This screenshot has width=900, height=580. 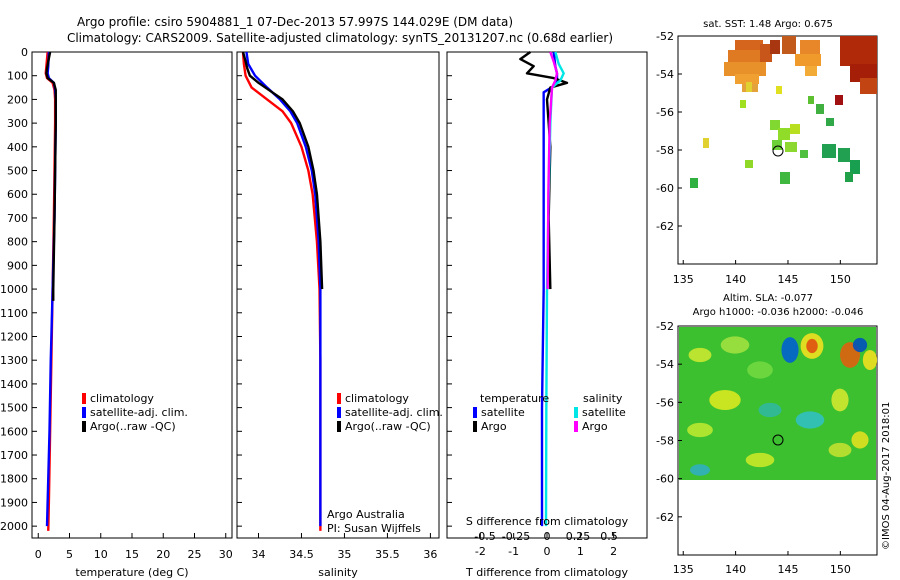 I want to click on x-tick-label: 25, so click(x=195, y=554).